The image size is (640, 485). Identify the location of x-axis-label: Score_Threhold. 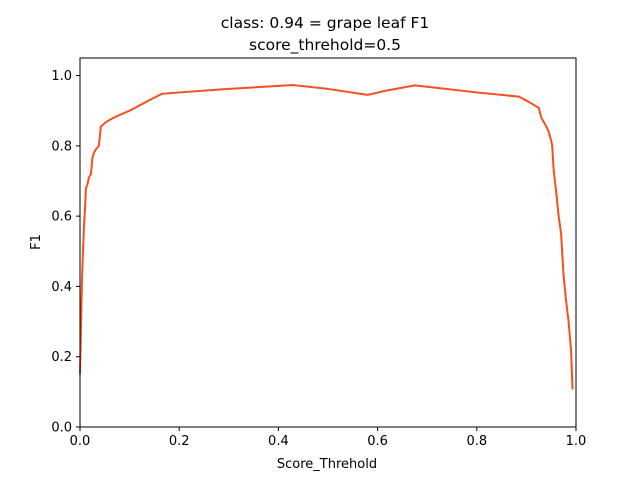
(327, 464).